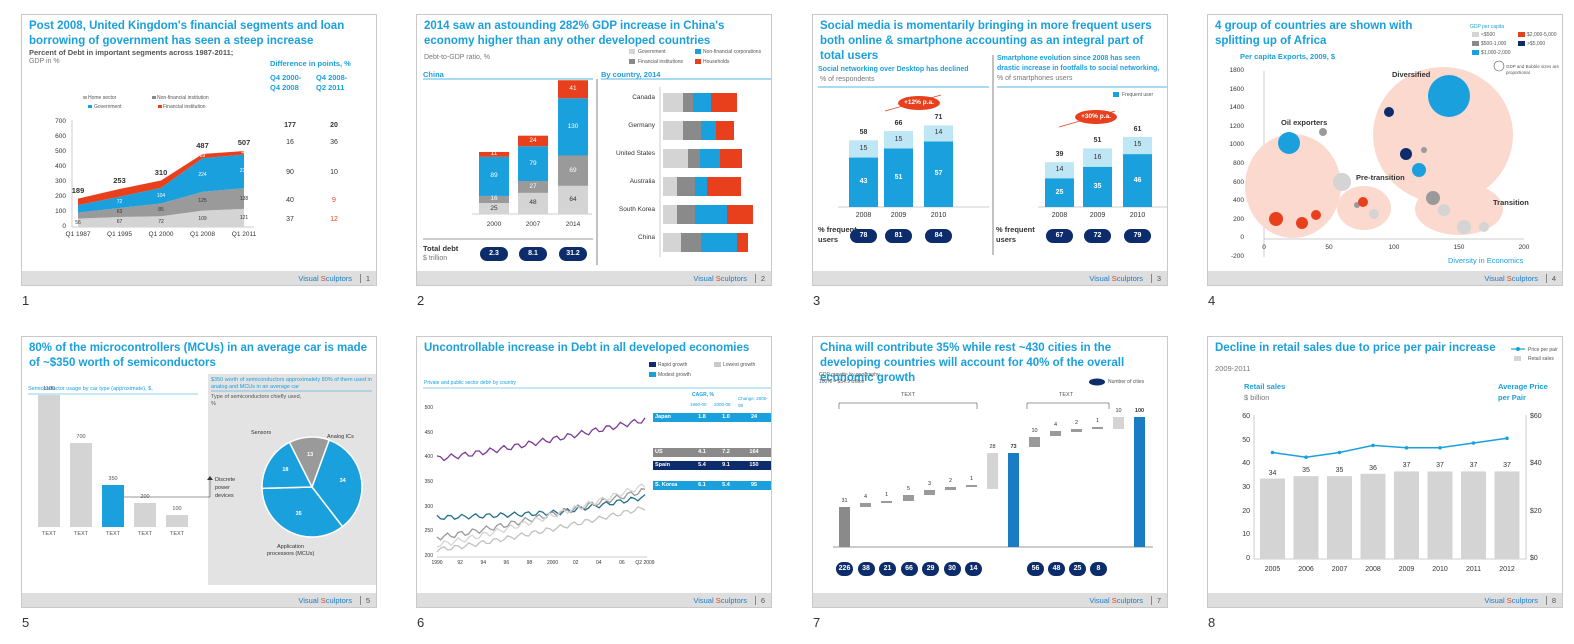  Describe the element at coordinates (494, 176) in the screenshot. I see `bar-label: 89` at that location.